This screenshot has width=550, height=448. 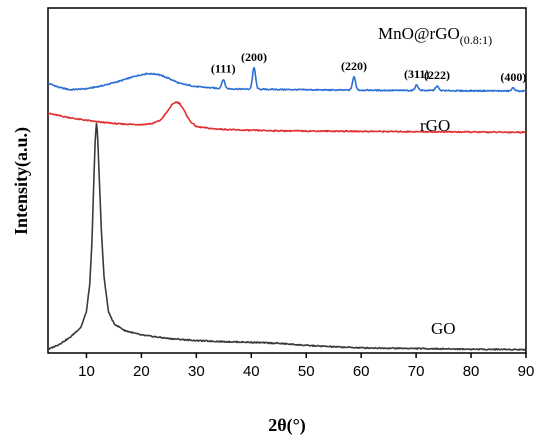 What do you see at coordinates (354, 66) in the screenshot?
I see `peak-label: (220)` at bounding box center [354, 66].